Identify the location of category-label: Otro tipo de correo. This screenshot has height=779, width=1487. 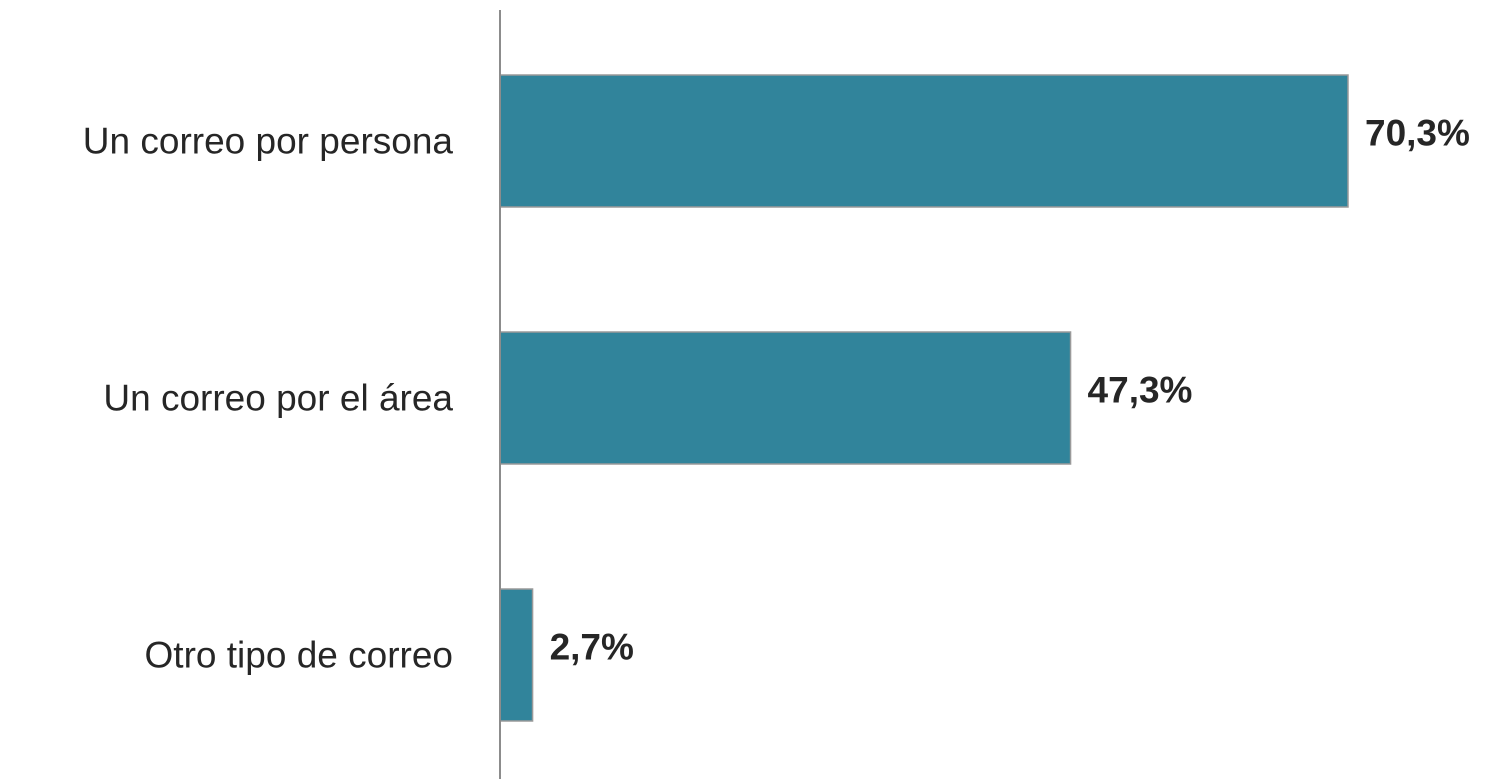
(299, 655).